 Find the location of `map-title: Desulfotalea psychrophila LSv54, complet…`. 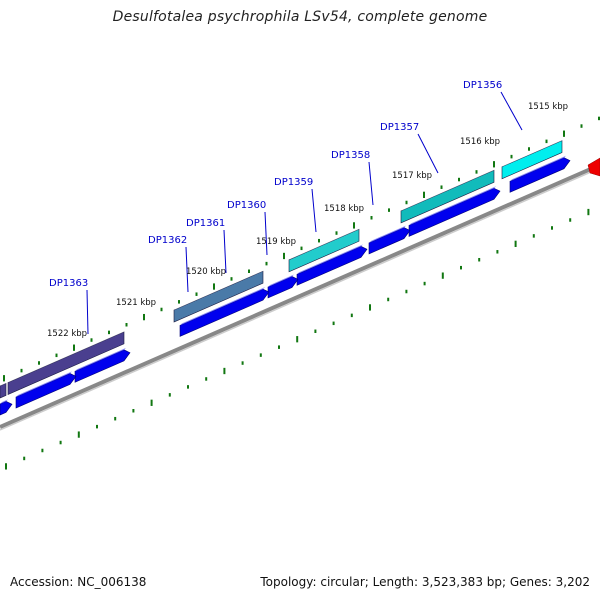

map-title: Desulfotalea psychrophila LSv54, complet… is located at coordinates (300, 17).